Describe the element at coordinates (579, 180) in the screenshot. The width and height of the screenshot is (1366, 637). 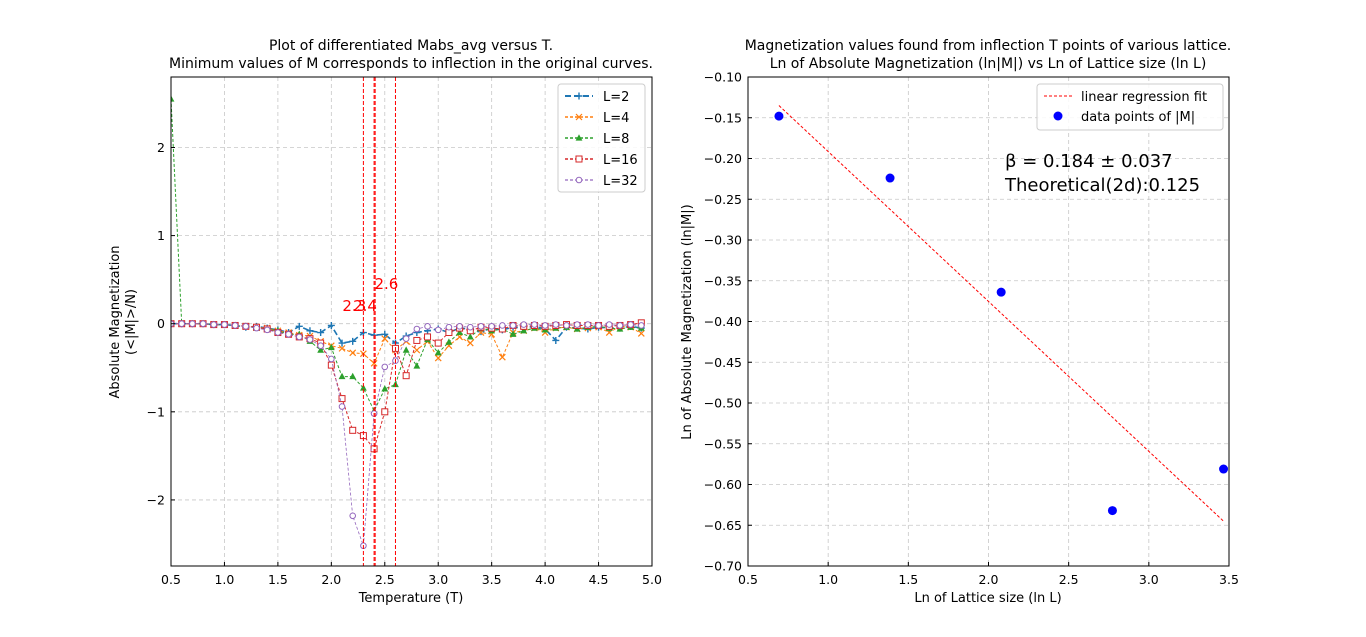
I see `legend-marker-l32` at that location.